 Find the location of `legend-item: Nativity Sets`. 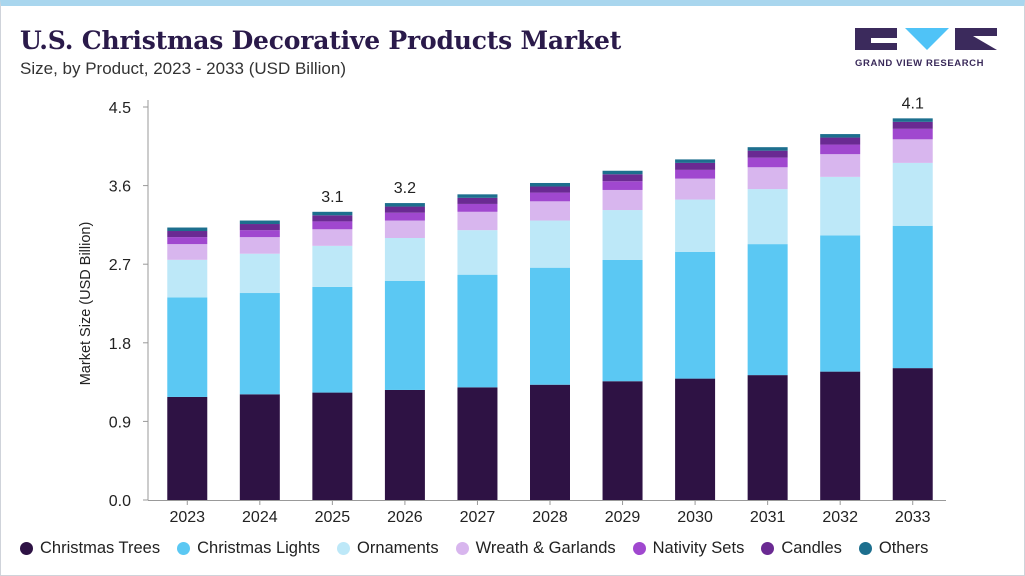

legend-item: Nativity Sets is located at coordinates (688, 548).